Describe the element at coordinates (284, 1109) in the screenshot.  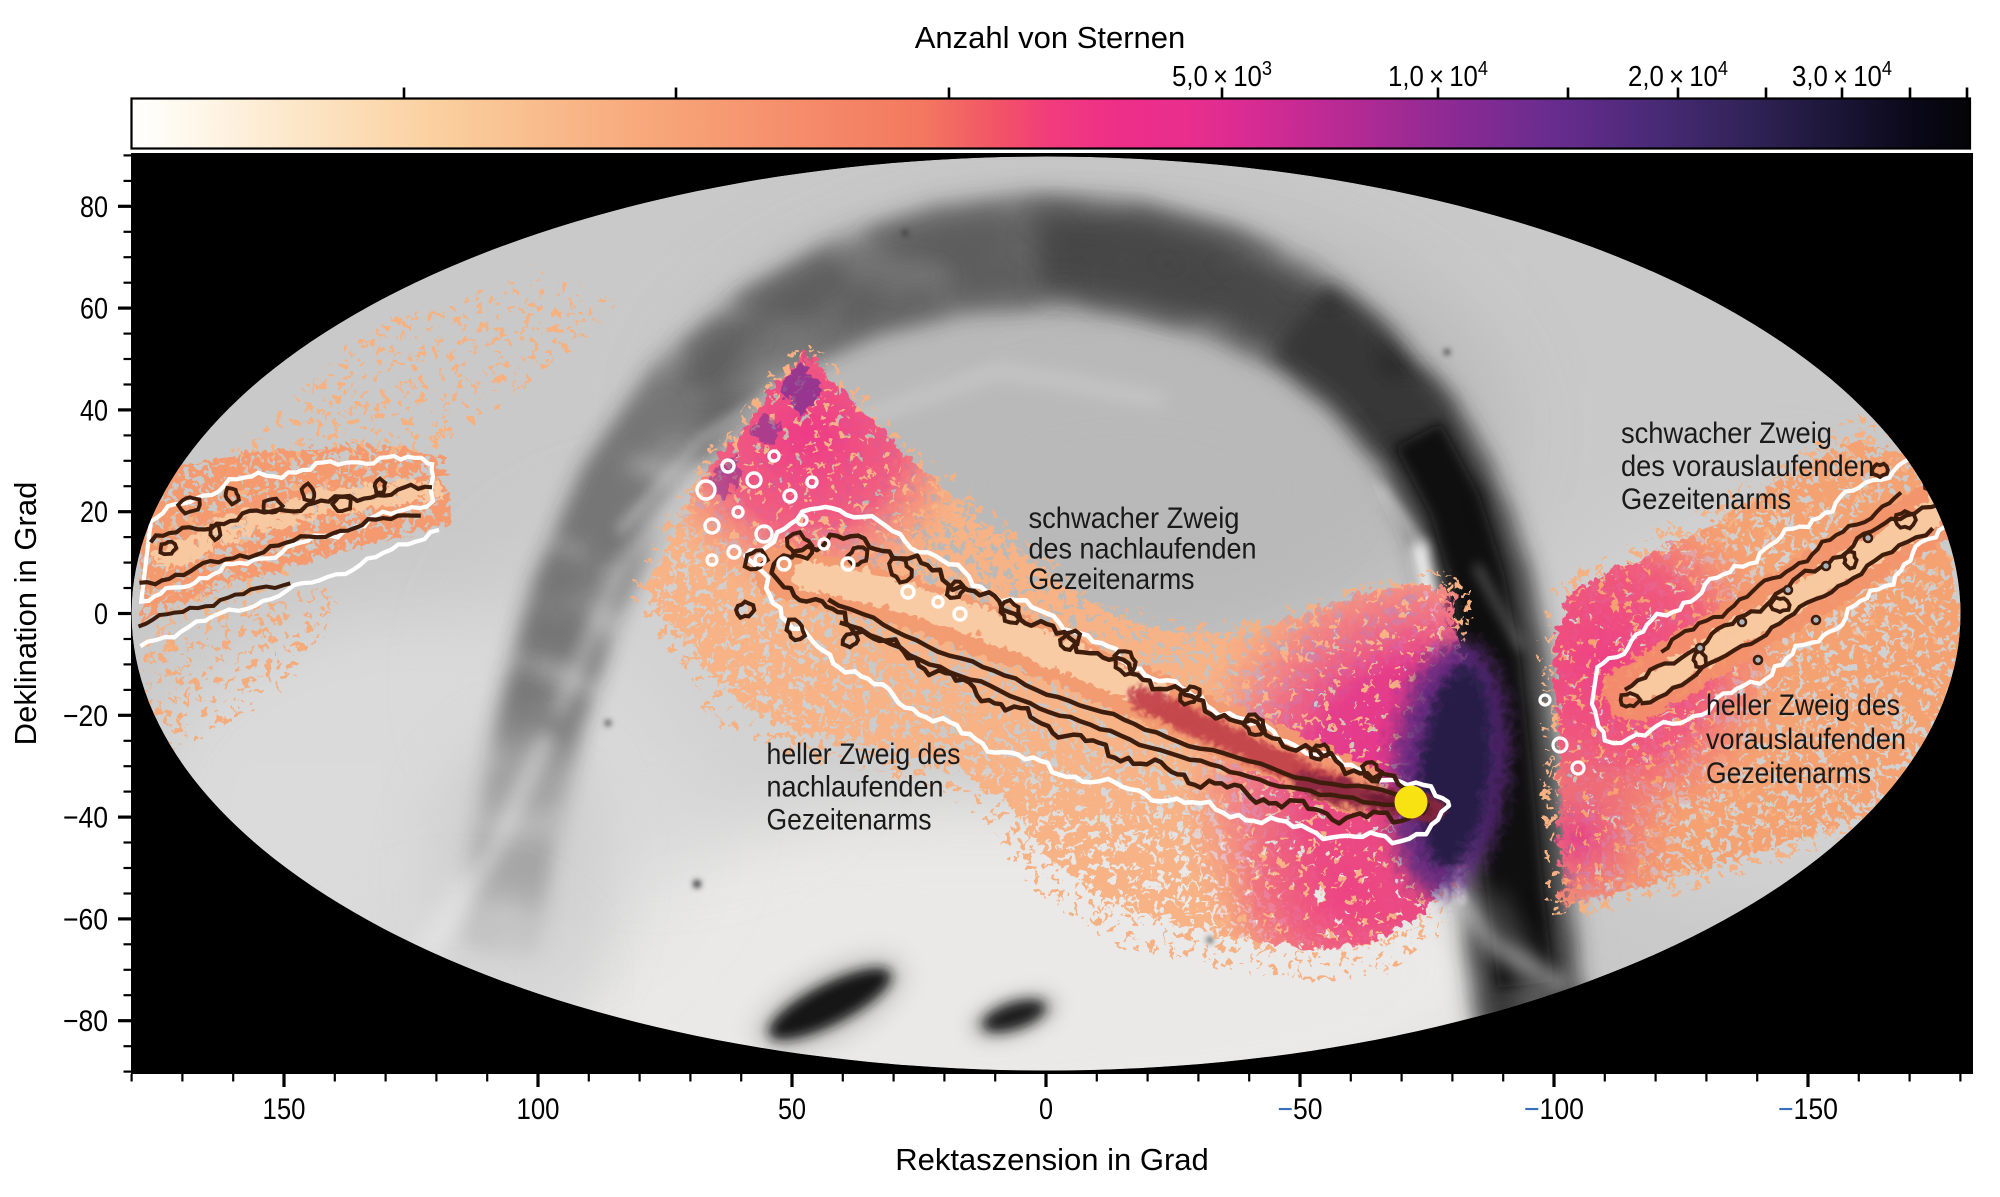
I see `svg-text: 150` at that location.